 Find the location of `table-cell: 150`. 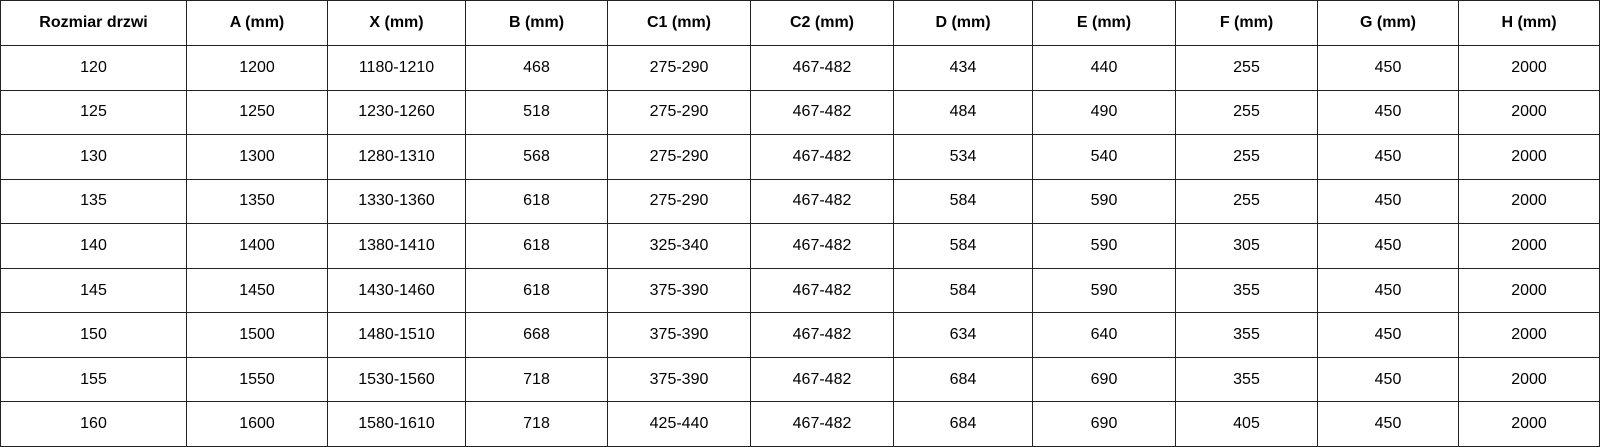

table-cell: 150 is located at coordinates (93, 335).